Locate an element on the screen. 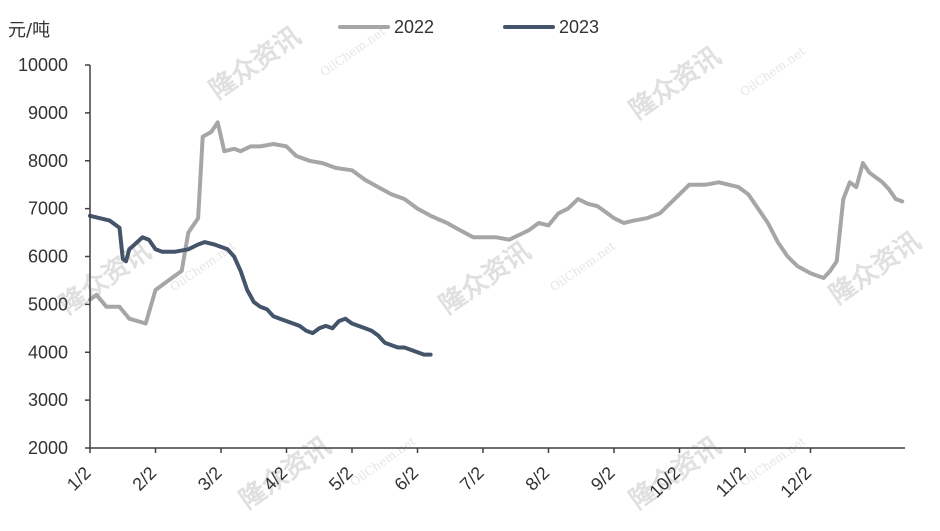  y-tick-label: 6000 is located at coordinates (48, 257).